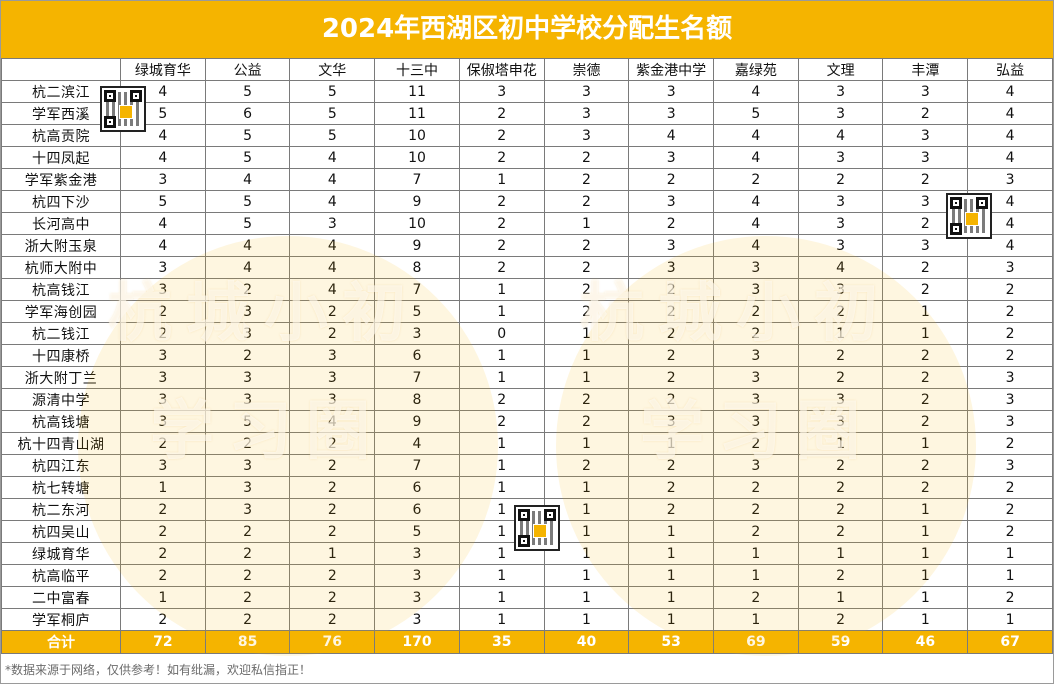 The width and height of the screenshot is (1054, 684). What do you see at coordinates (61, 201) in the screenshot?
I see `school-name-cell: 杭四下沙` at bounding box center [61, 201].